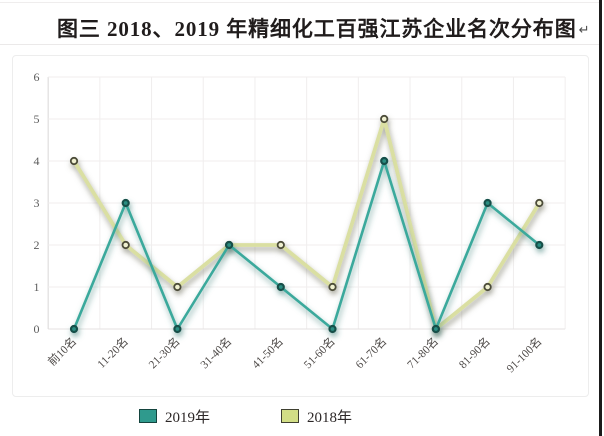  I want to click on svg-text: 81-90名, so click(474, 352).